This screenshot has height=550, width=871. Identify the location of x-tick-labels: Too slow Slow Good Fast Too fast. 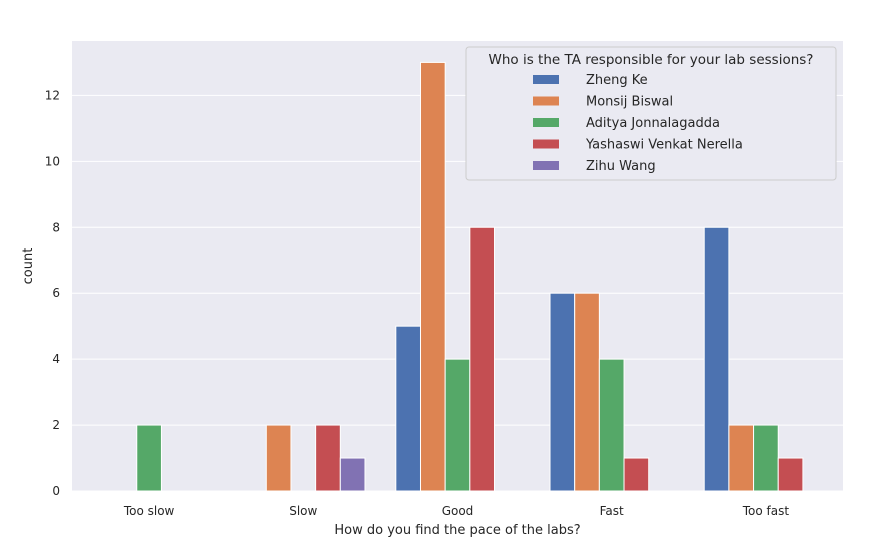
(456, 511).